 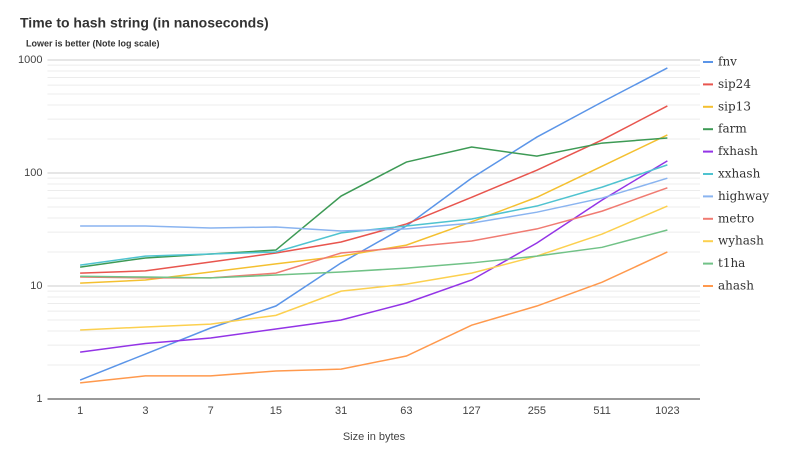 I want to click on legend-item: fxhash, so click(x=730, y=151).